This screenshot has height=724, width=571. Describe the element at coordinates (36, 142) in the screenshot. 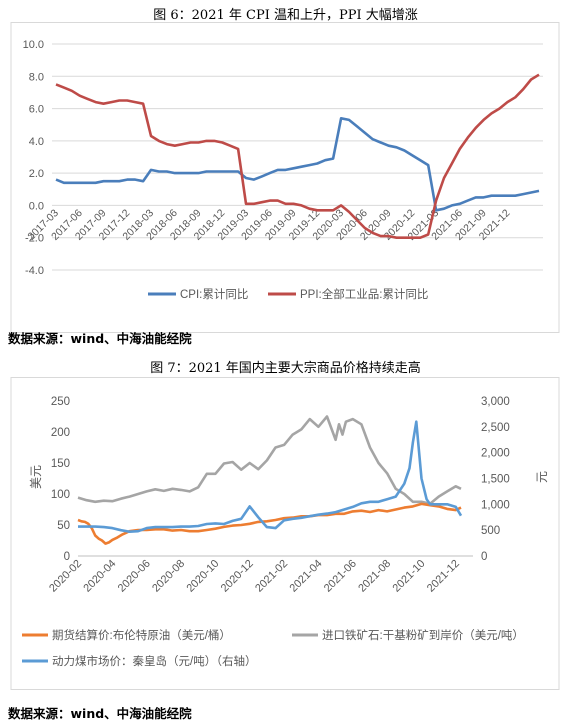

I see `chart1-y-tick-label: 4.0` at that location.